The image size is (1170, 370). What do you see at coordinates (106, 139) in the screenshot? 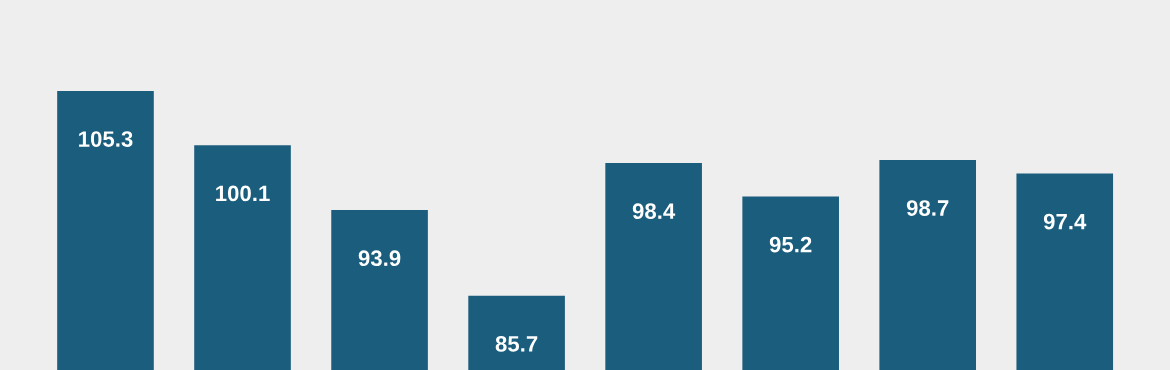
I see `data-label: 105.3` at bounding box center [106, 139].